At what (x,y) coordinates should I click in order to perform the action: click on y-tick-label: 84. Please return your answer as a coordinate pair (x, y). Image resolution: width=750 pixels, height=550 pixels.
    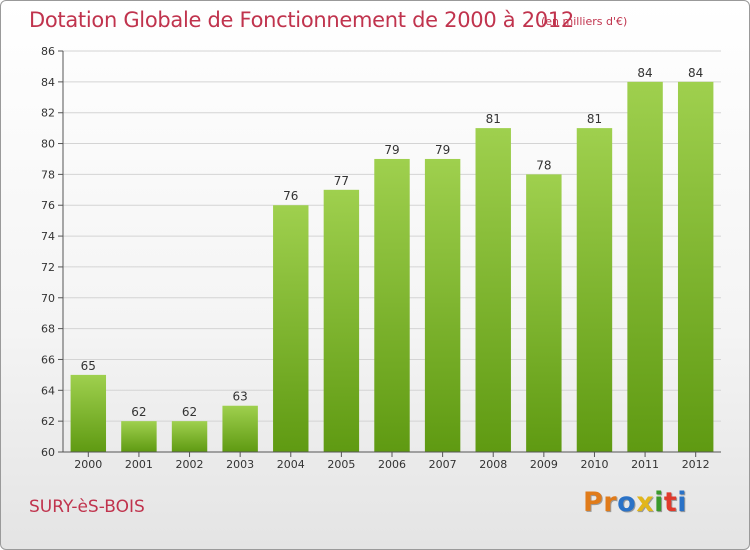
    Looking at the image, I should click on (48, 82).